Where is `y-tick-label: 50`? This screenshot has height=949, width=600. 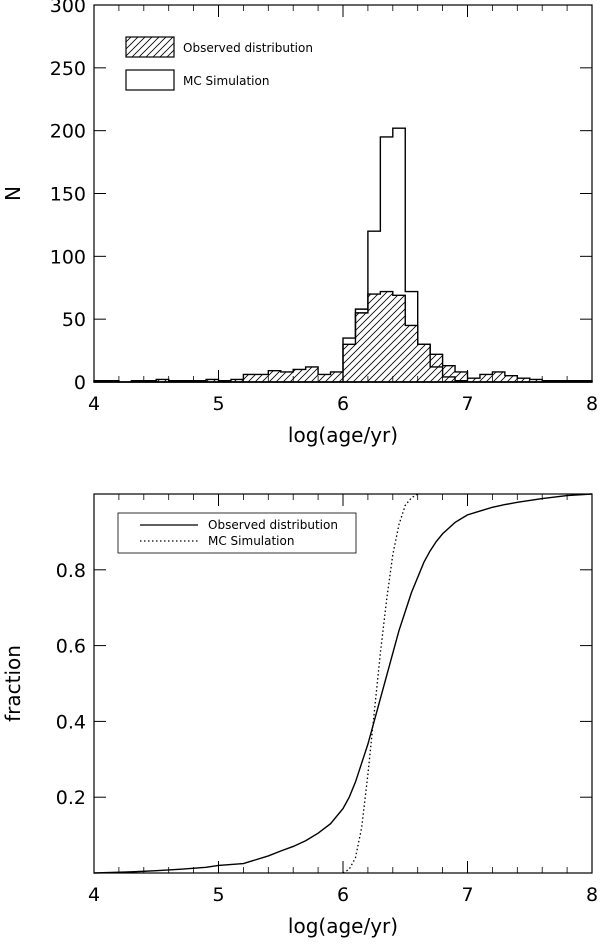 y-tick-label: 50 is located at coordinates (74, 320).